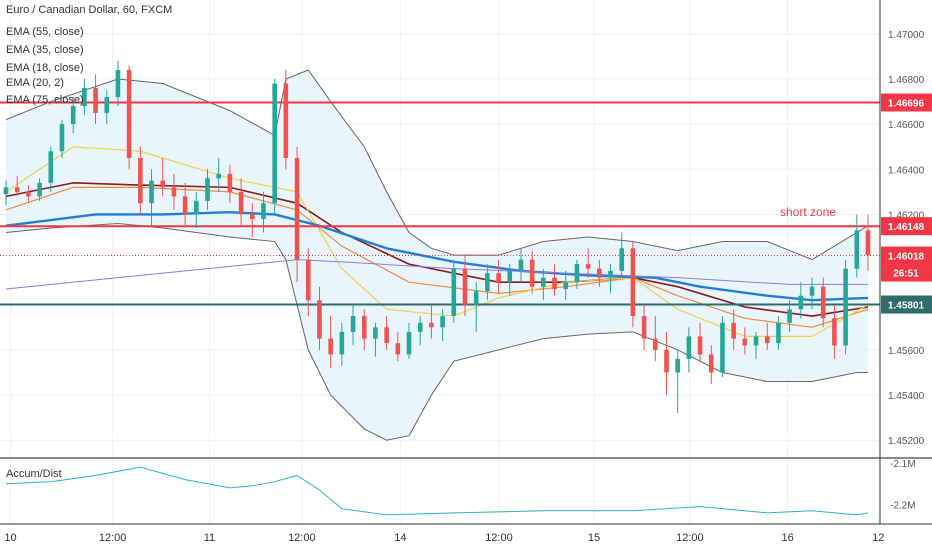  Describe the element at coordinates (89, 10) in the screenshot. I see `chart-title: Euro / Canadian Dollar, 60, FXCM` at that location.